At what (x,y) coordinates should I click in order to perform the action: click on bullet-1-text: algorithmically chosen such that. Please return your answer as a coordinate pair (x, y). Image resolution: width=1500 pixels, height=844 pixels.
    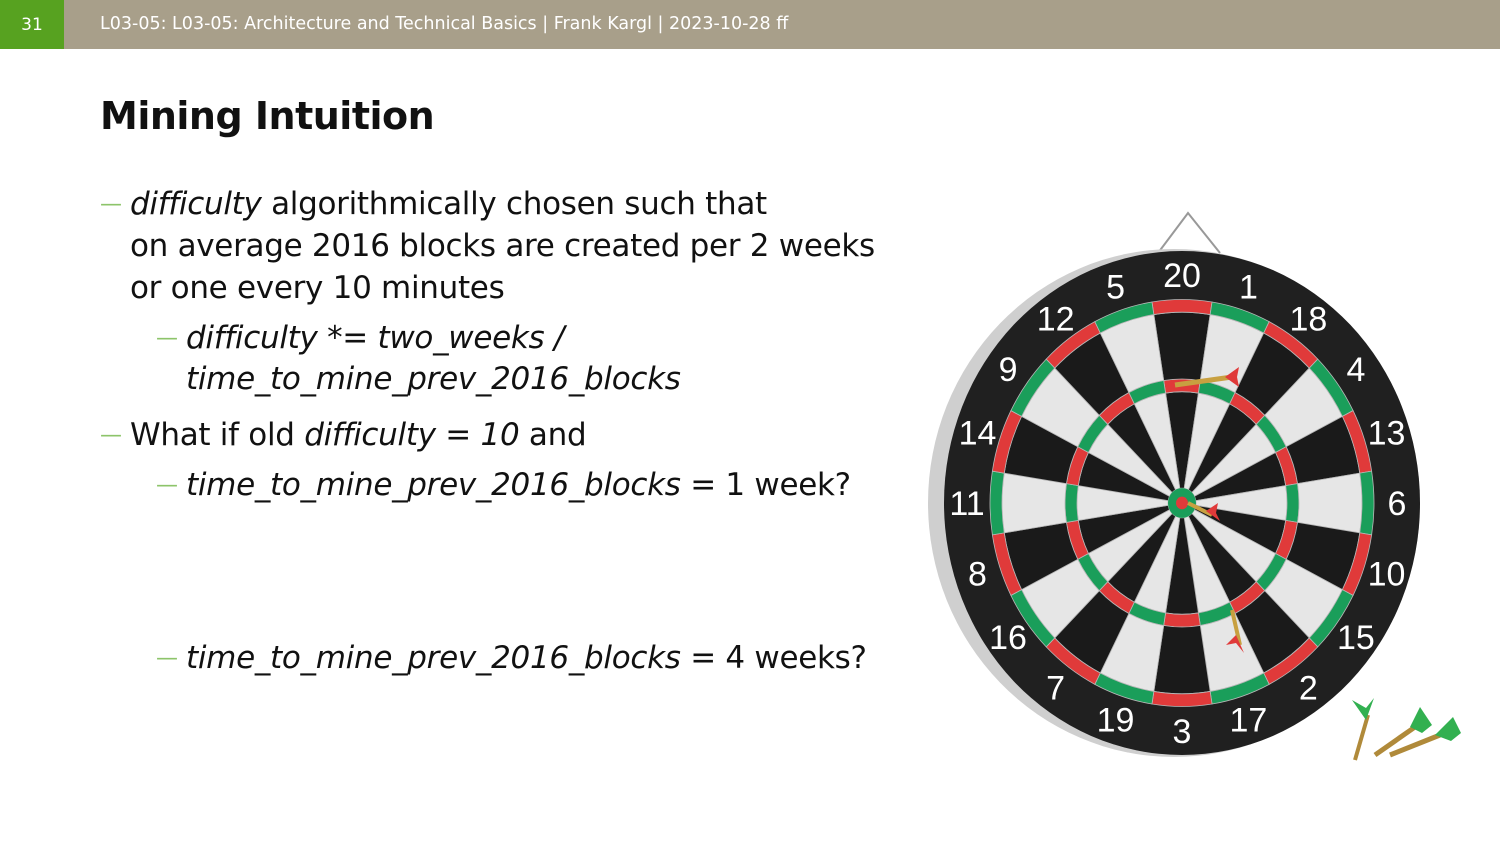
    Looking at the image, I should click on (514, 204).